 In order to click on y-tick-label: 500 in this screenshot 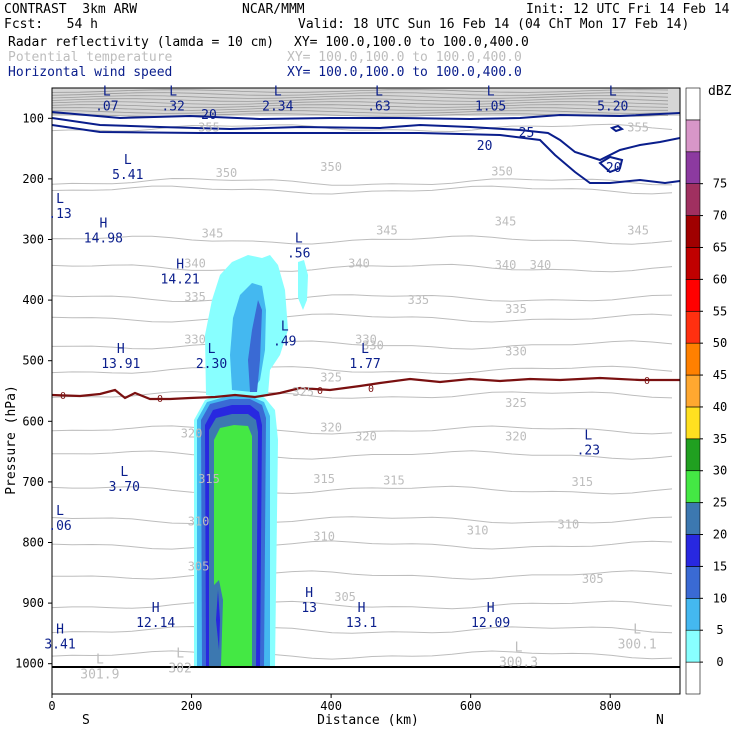, I will do `click(33, 361)`.